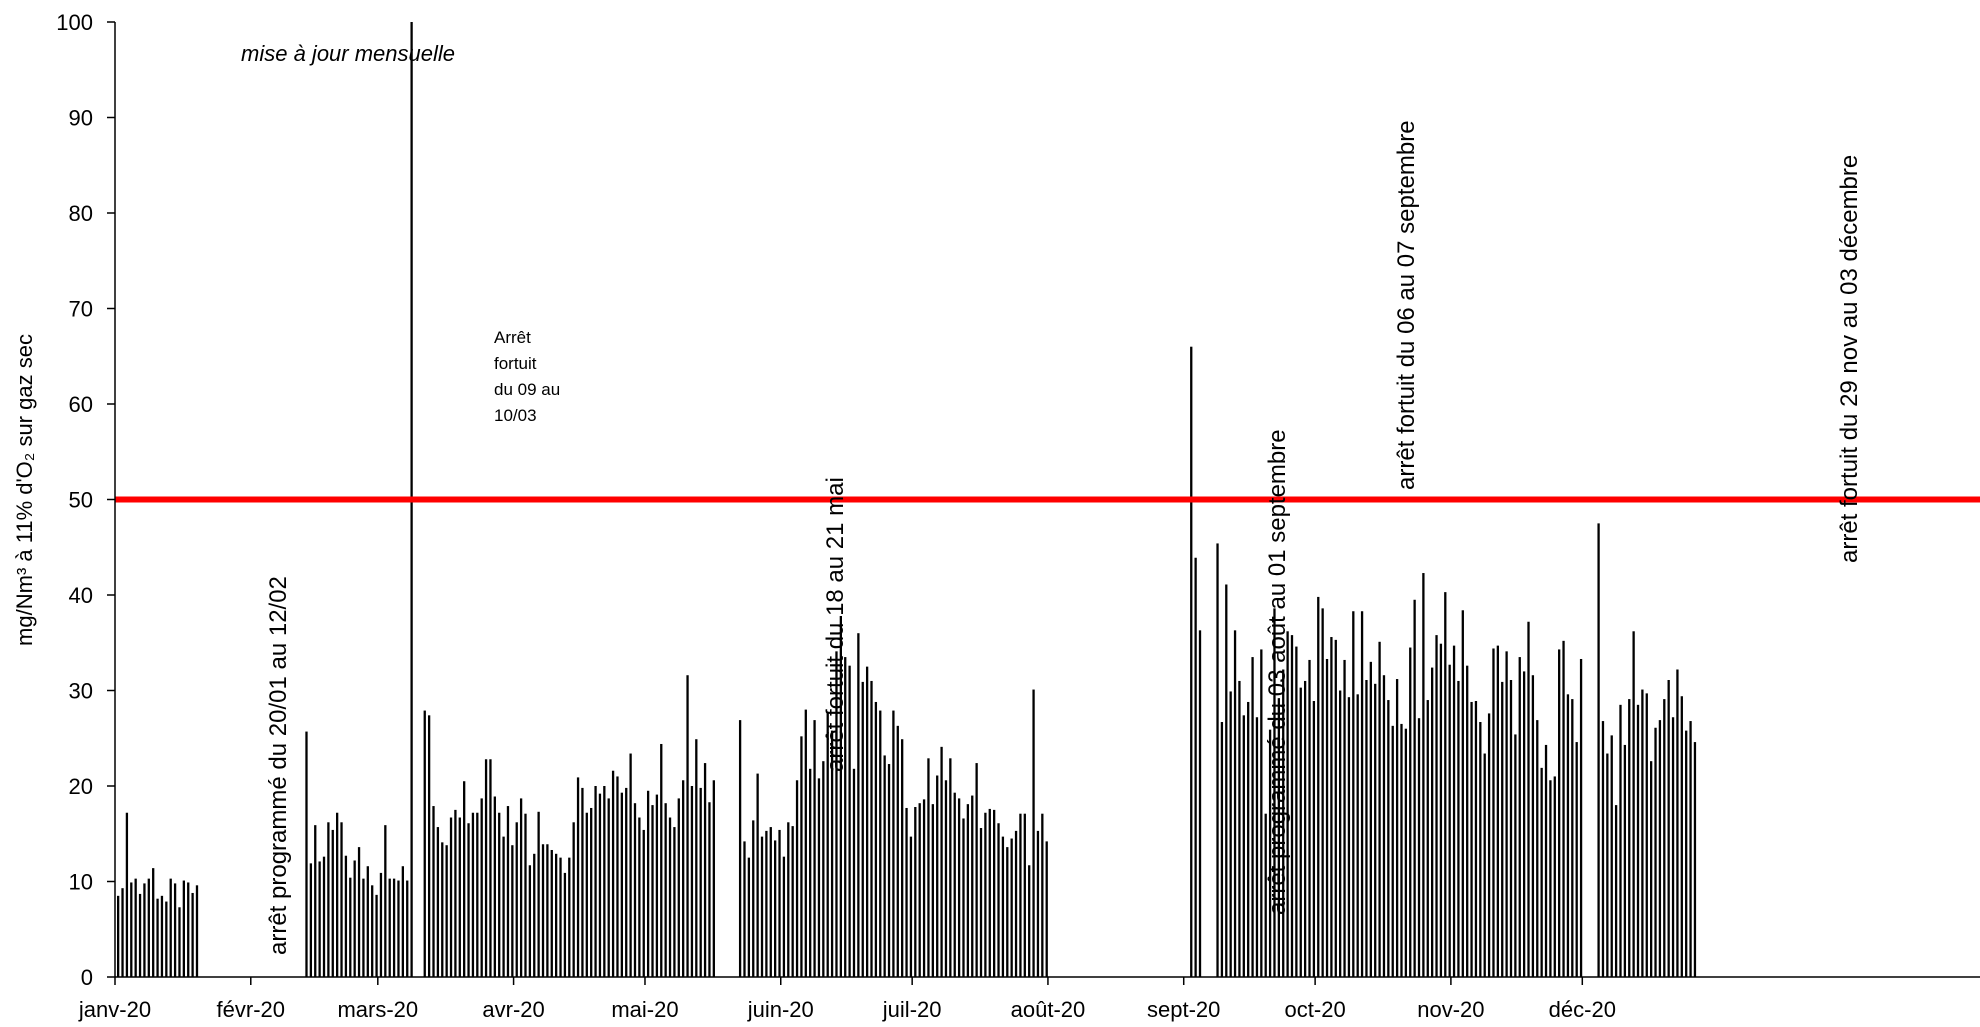  What do you see at coordinates (644, 1009) in the screenshot?
I see `x-tick-label: mai-20` at bounding box center [644, 1009].